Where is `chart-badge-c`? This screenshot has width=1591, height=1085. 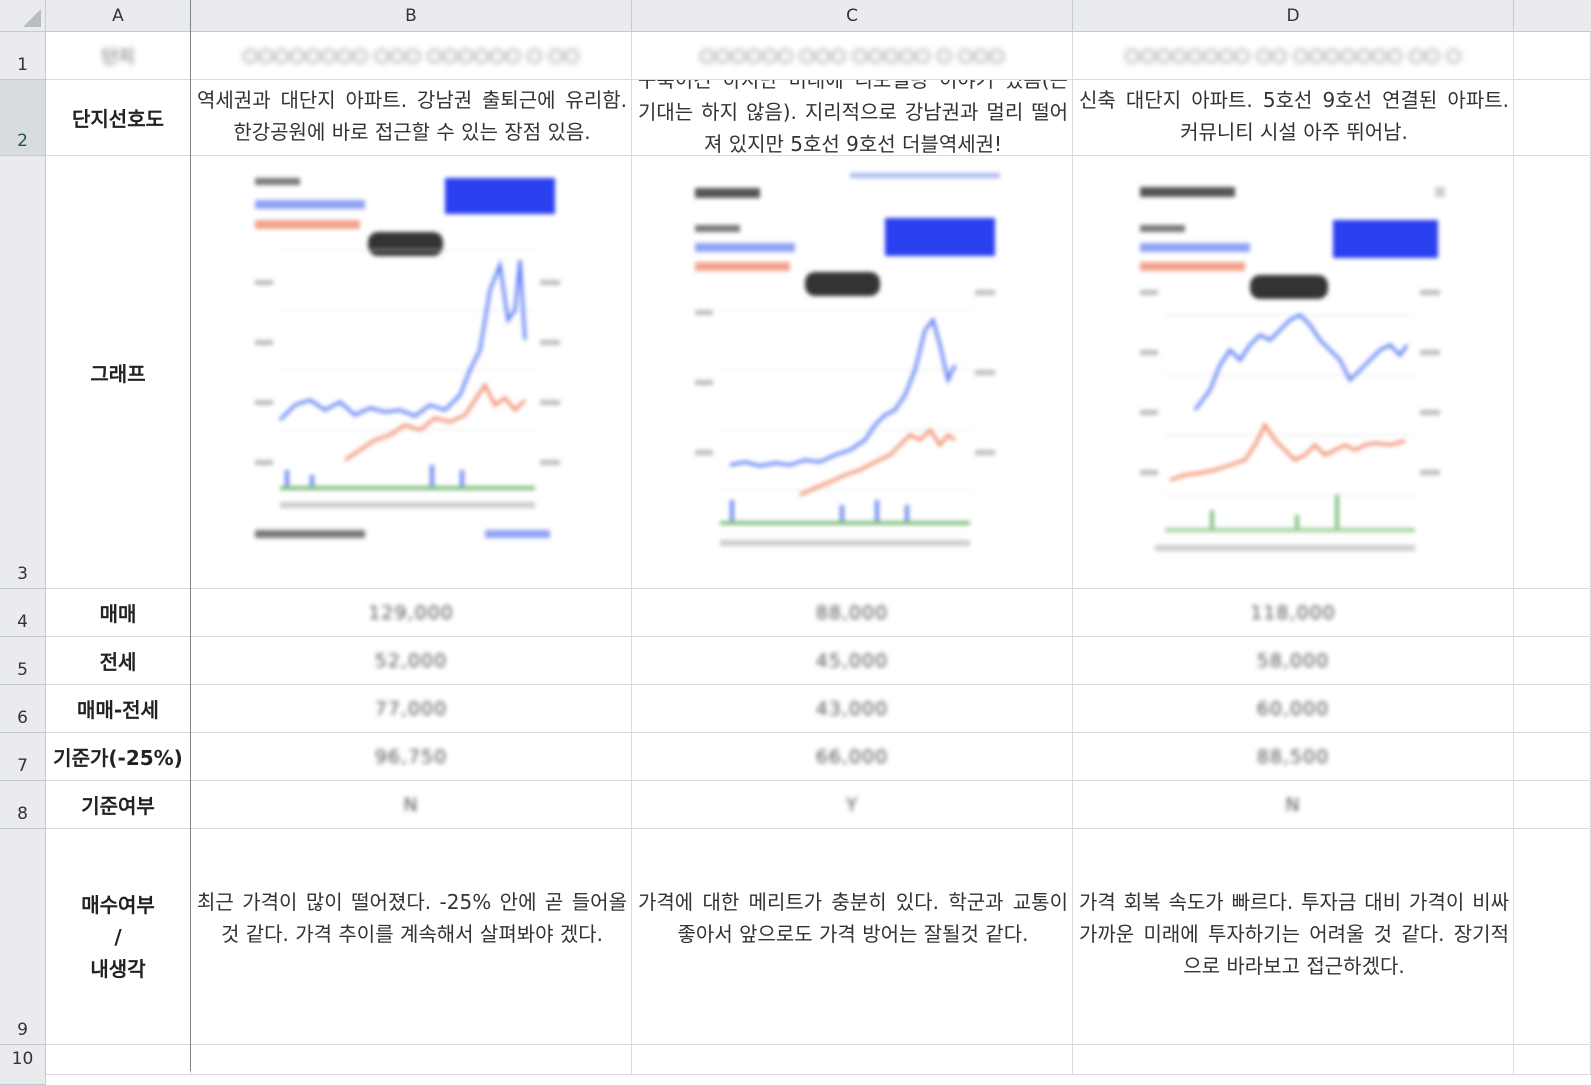
chart-badge-c is located at coordinates (940, 237).